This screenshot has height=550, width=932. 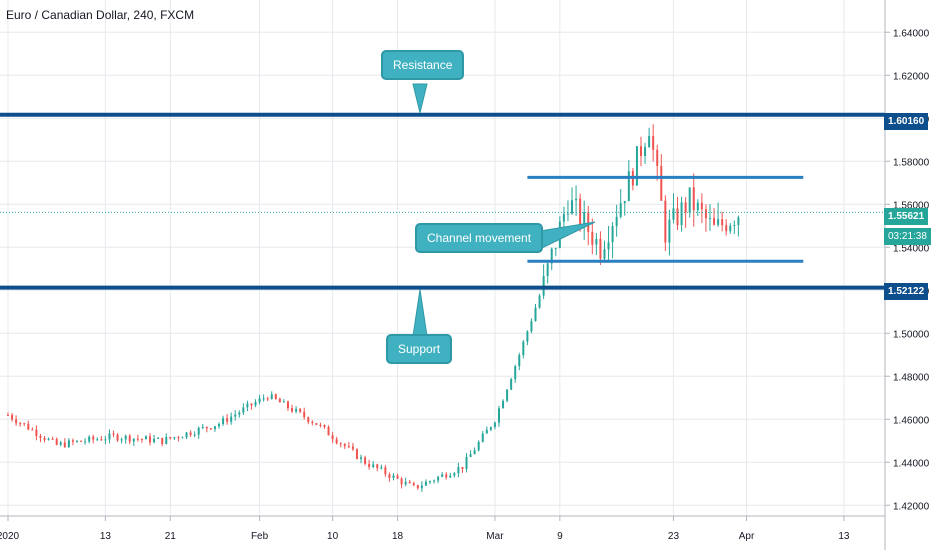 I want to click on x-tick-label: 21, so click(x=171, y=536).